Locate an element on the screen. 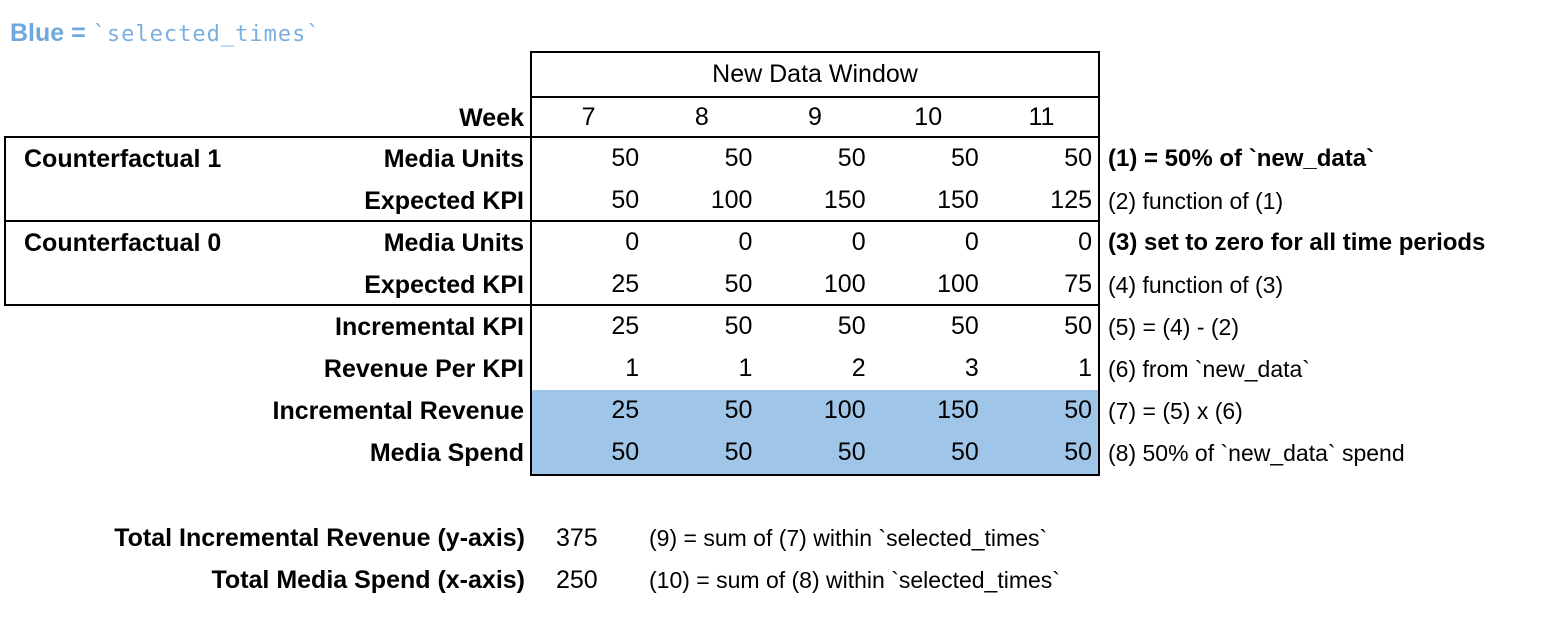  table-row-media-units-cf1: 50 50 50 50 50 is located at coordinates (815, 159).